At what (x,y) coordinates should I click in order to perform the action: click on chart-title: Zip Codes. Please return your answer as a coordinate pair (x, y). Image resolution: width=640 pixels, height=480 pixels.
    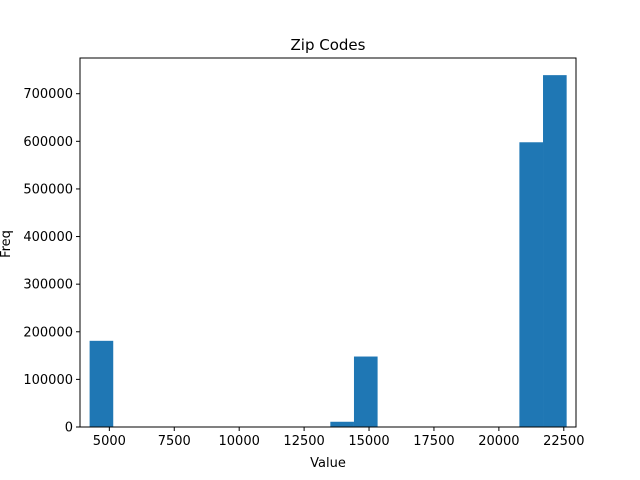
    Looking at the image, I should click on (328, 45).